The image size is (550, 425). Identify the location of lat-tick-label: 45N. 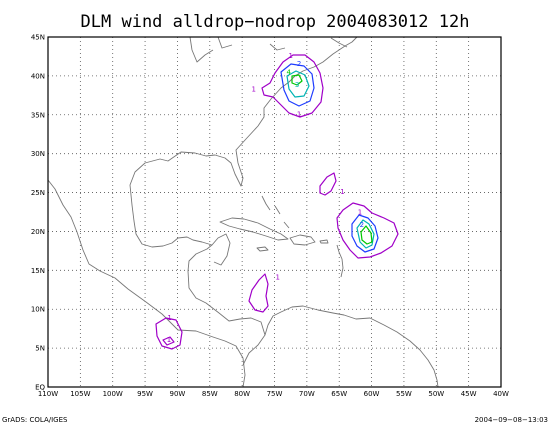
(38, 38).